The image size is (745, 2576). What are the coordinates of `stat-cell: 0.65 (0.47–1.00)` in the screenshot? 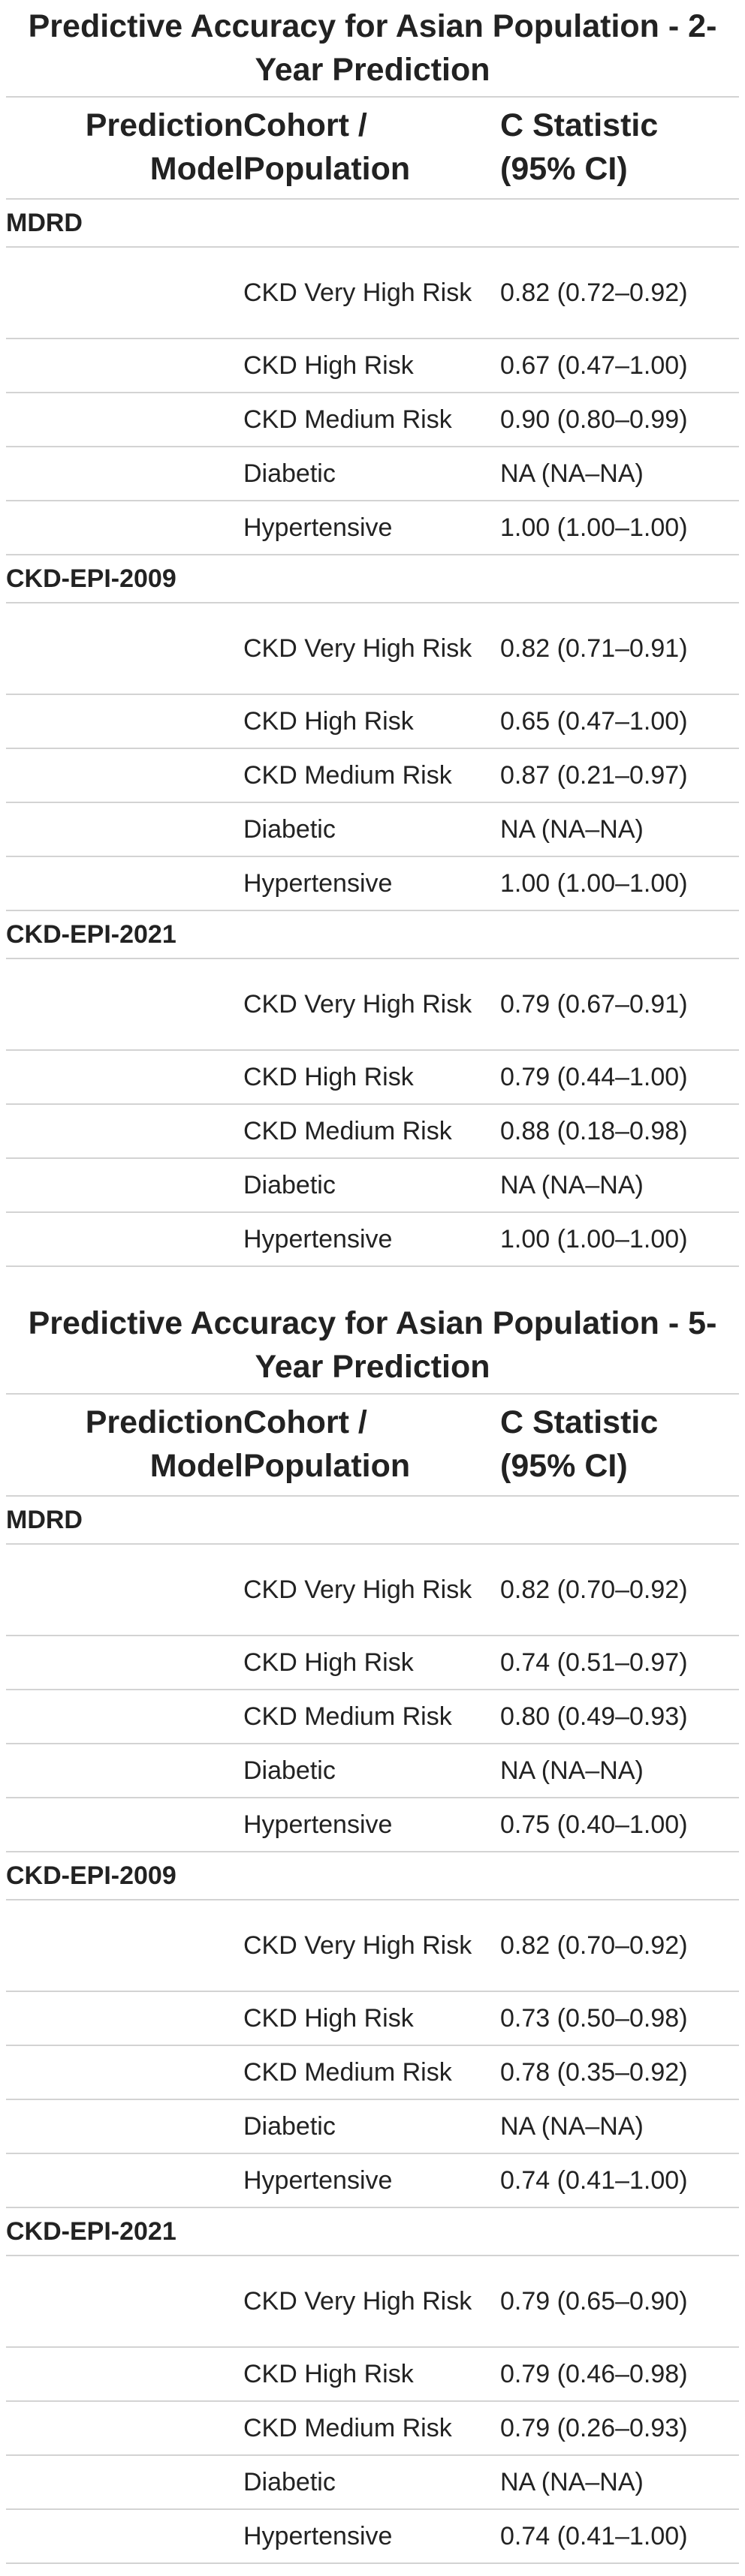 It's located at (594, 721).